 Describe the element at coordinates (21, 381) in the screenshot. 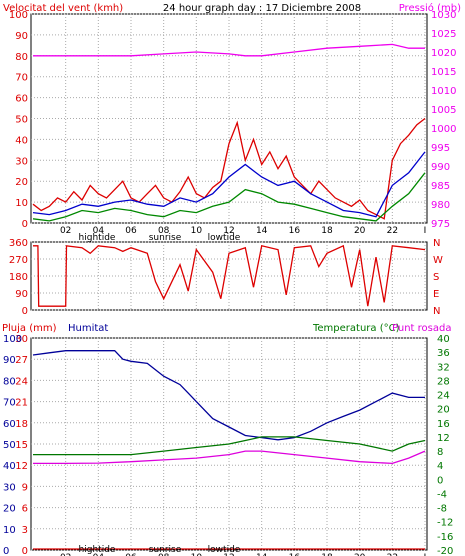

I see `rain-tick-label: 24` at that location.